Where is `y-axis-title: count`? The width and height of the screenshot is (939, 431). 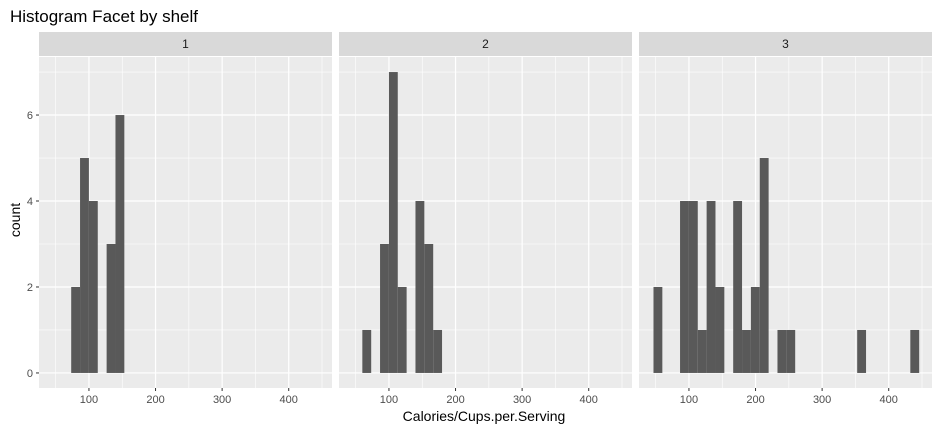 y-axis-title: count is located at coordinates (15, 220).